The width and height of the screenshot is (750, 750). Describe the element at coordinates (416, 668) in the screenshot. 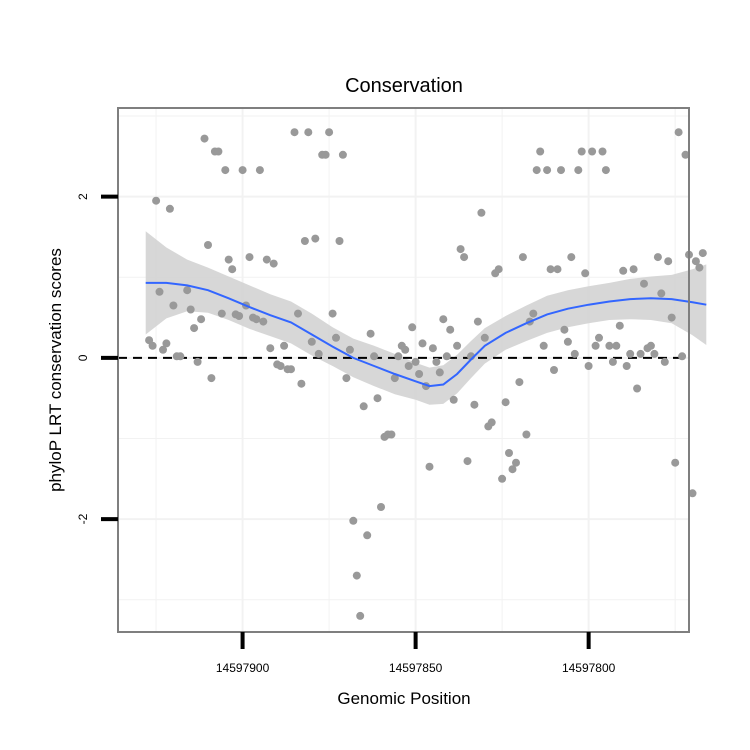

I see `x-tick-label-1: 14597850` at that location.